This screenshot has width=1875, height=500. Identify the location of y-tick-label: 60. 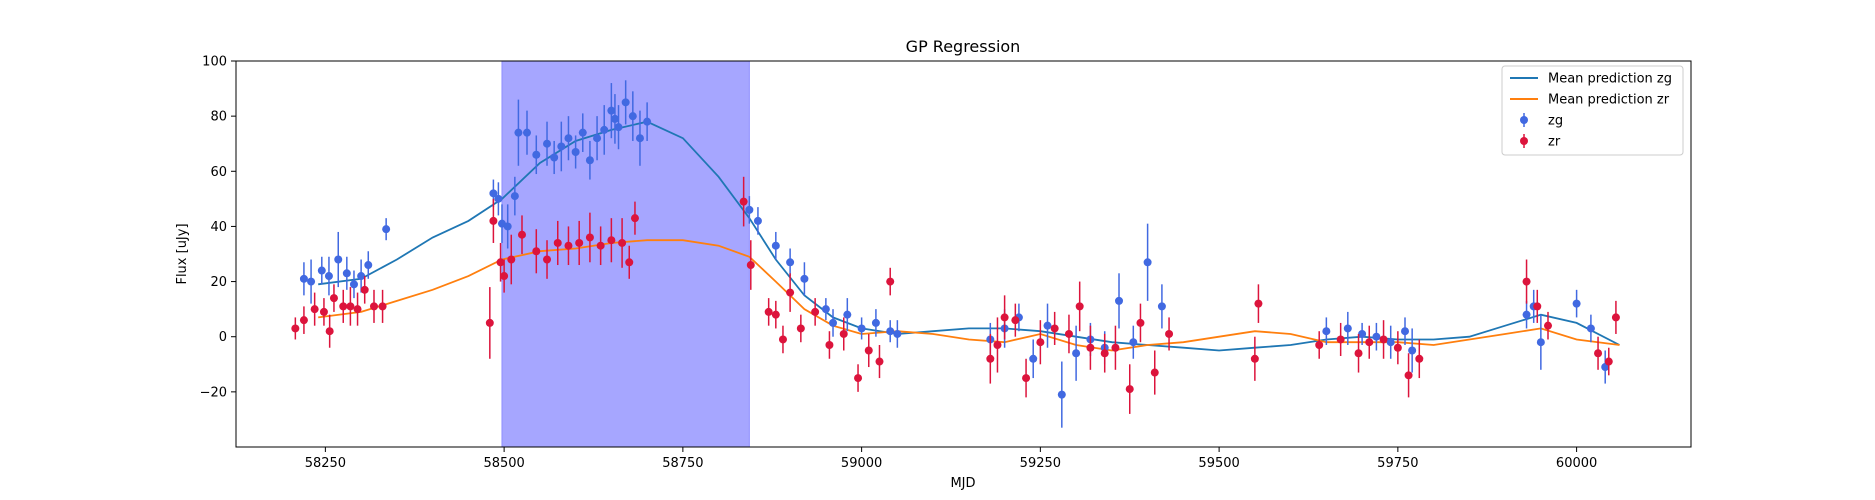
(218, 172).